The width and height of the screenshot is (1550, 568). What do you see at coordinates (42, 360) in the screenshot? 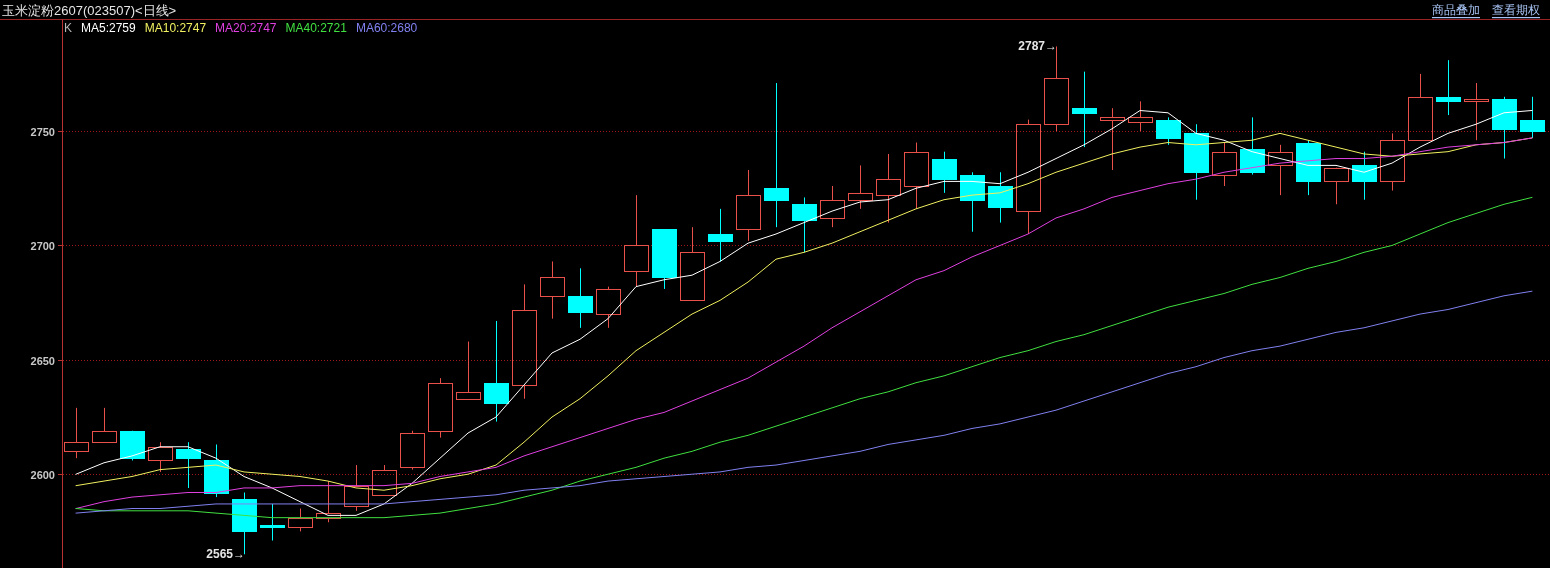
I see `y-tick-label: 2650` at bounding box center [42, 360].